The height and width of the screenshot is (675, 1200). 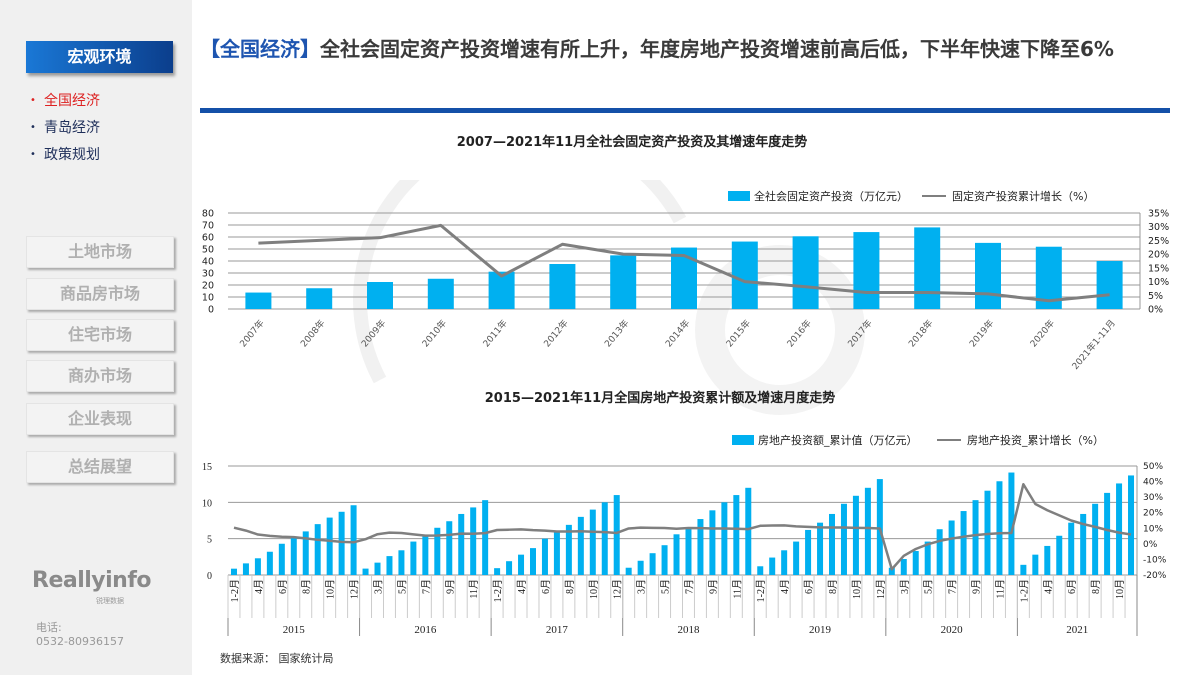 I want to click on nav-commercial-office: 商办市场, so click(x=100, y=376).